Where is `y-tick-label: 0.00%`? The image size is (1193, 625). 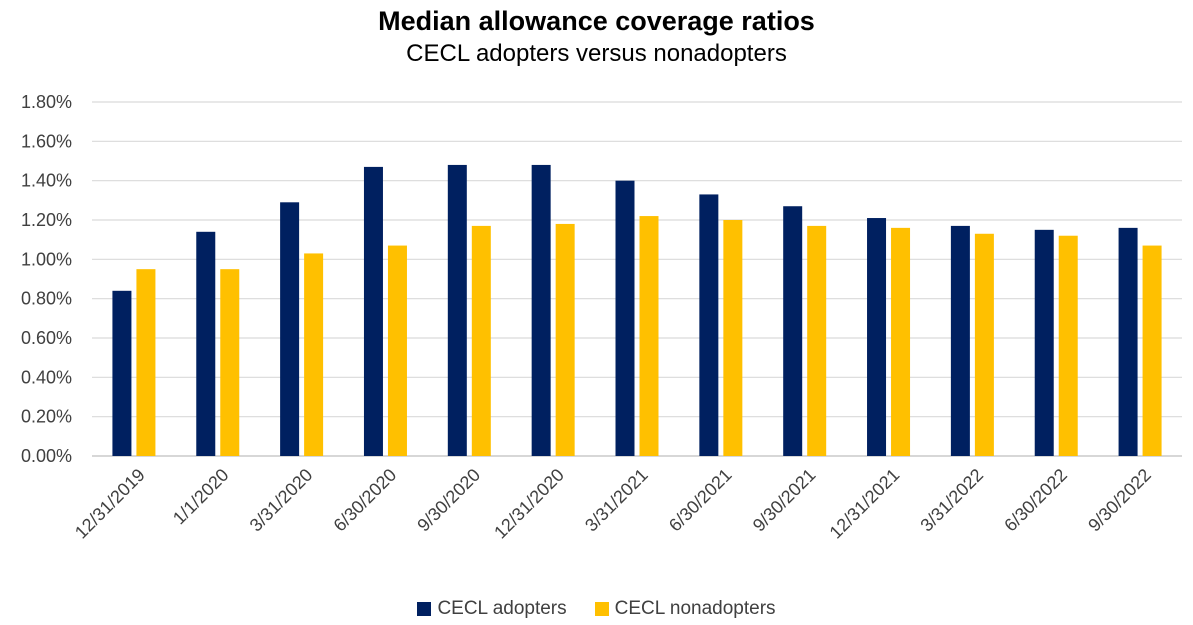 y-tick-label: 0.00% is located at coordinates (46, 456).